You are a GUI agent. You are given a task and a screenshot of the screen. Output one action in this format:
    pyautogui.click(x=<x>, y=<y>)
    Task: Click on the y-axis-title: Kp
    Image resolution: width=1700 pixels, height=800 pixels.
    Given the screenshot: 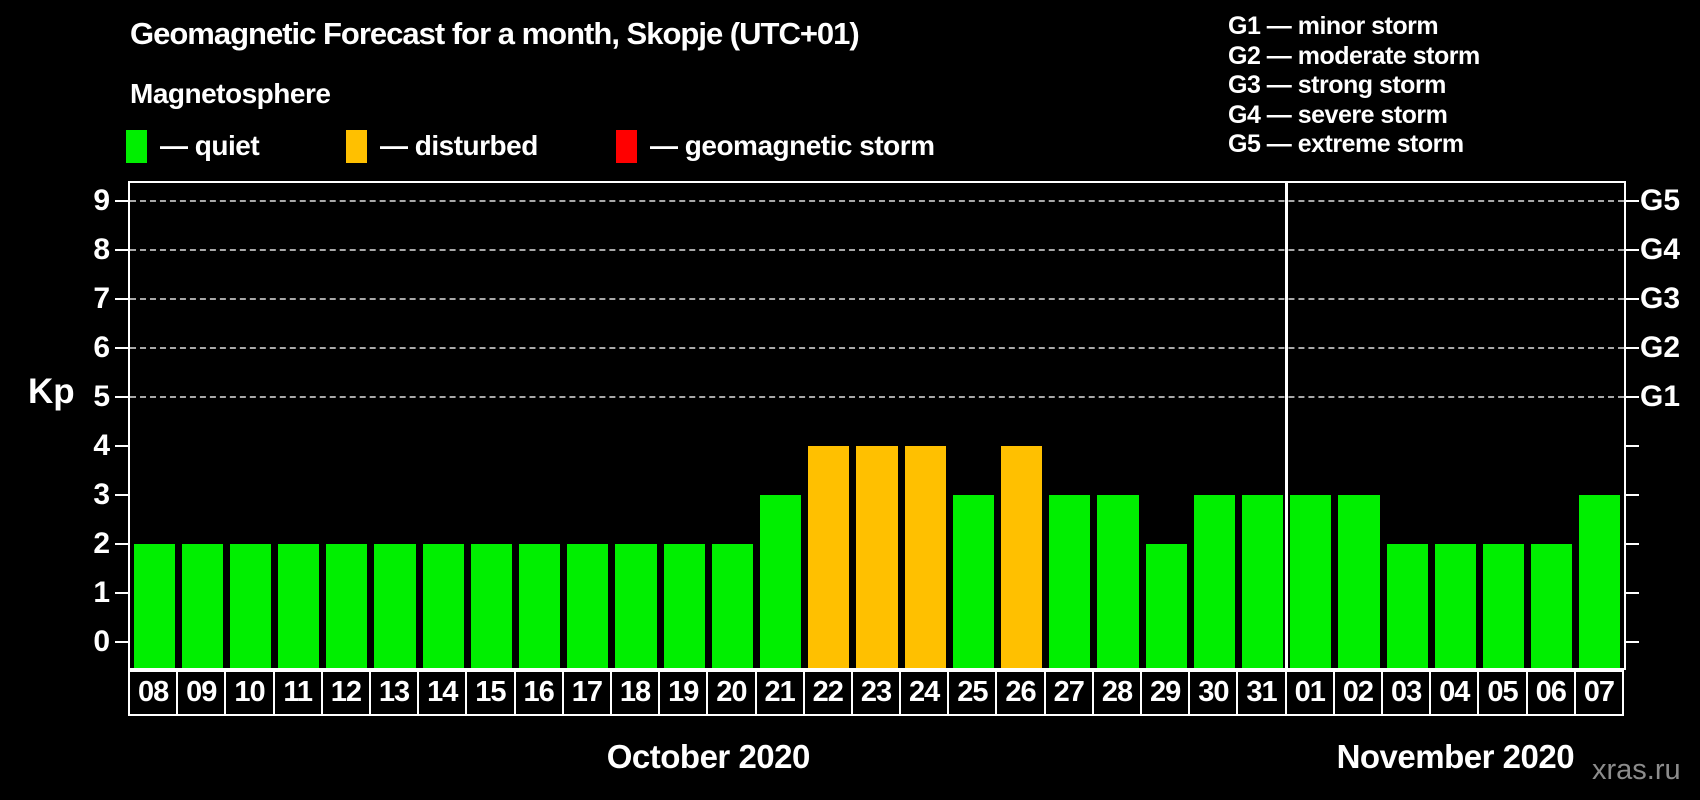 What is the action you would take?
    pyautogui.click(x=51, y=391)
    